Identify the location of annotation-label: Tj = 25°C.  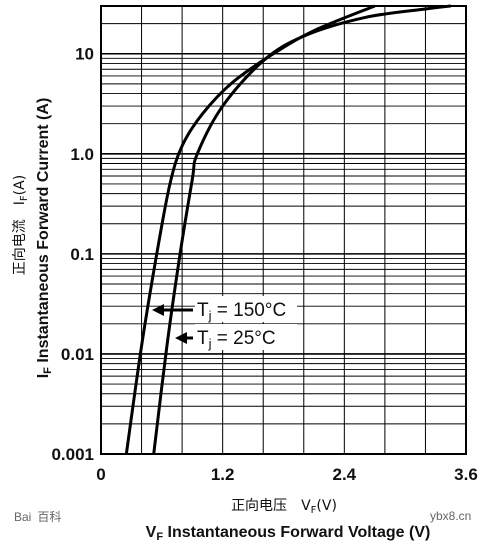
(236, 339).